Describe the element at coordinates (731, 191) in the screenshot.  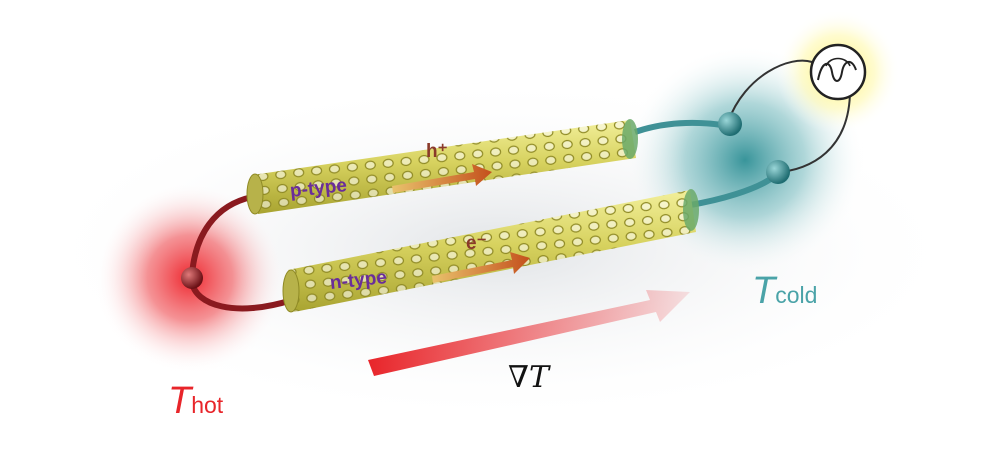
I see `cold-wire-bottom` at that location.